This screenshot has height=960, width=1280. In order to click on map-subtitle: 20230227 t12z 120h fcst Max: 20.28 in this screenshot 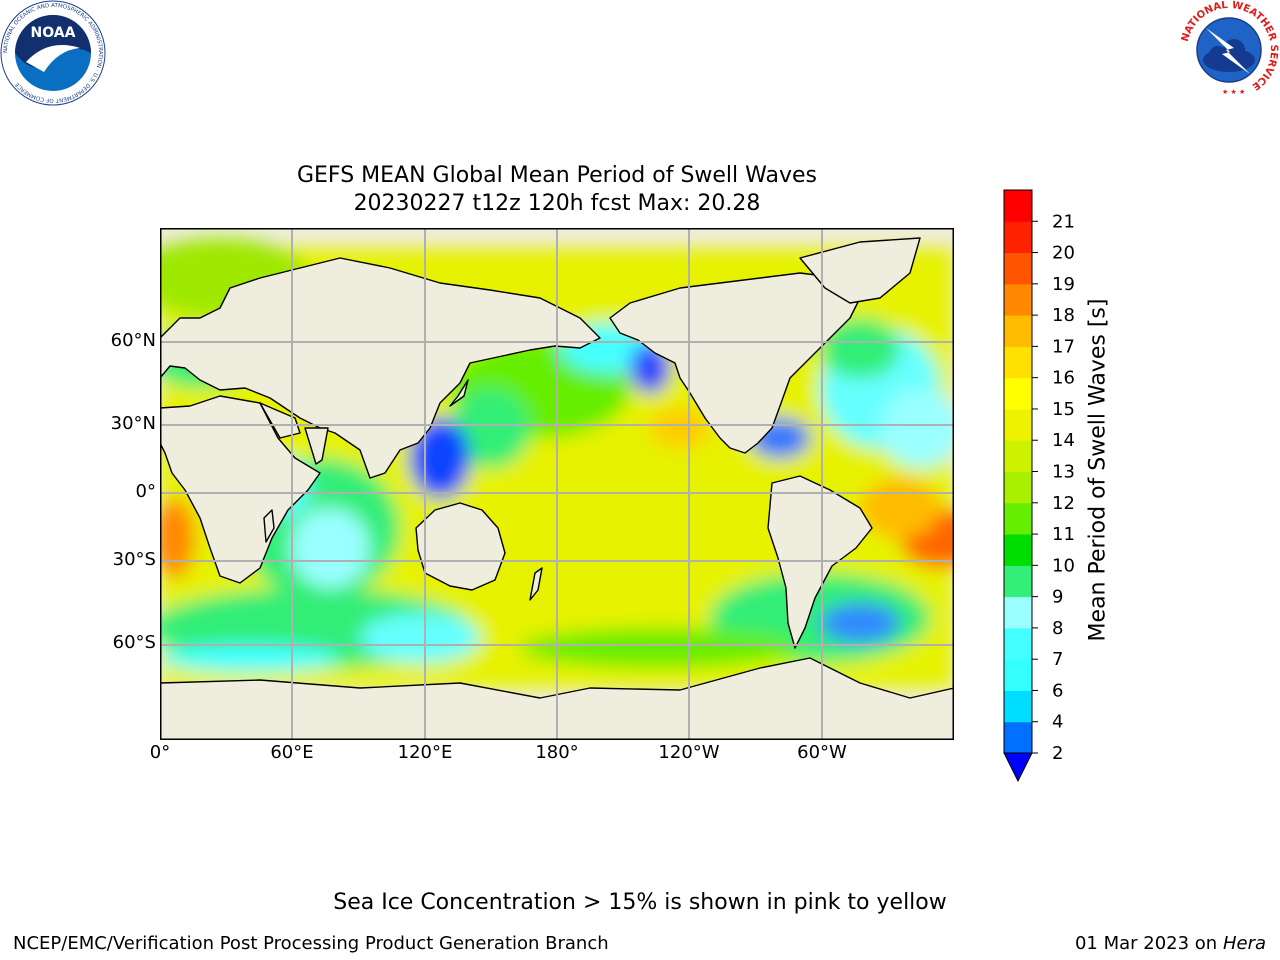, I will do `click(557, 203)`.